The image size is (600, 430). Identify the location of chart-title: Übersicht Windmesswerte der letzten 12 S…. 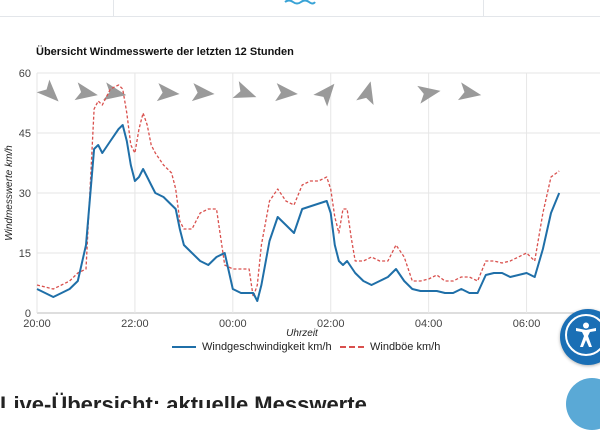
(165, 52).